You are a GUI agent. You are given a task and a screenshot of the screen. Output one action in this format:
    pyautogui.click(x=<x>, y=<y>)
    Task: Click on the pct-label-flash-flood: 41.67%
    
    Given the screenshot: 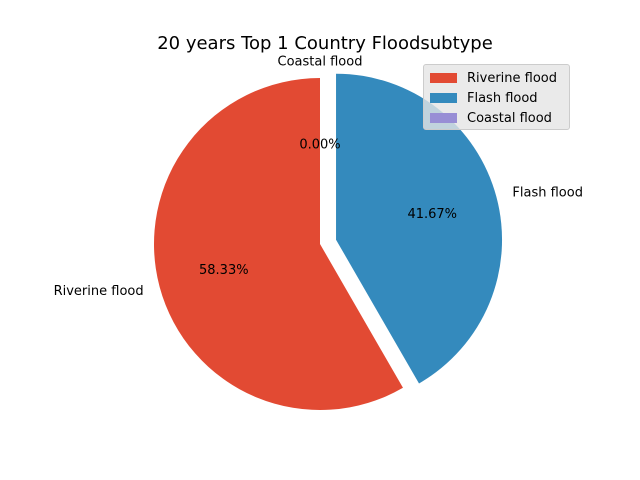 What is the action you would take?
    pyautogui.click(x=432, y=214)
    